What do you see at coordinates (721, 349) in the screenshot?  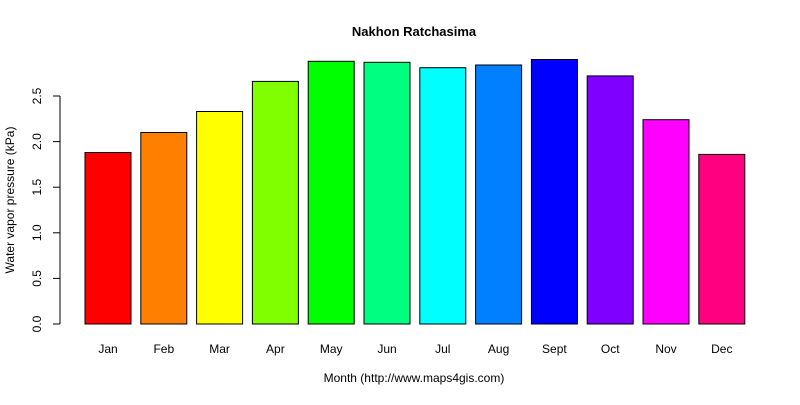 I see `x-tick-label-dec: Dec` at bounding box center [721, 349].